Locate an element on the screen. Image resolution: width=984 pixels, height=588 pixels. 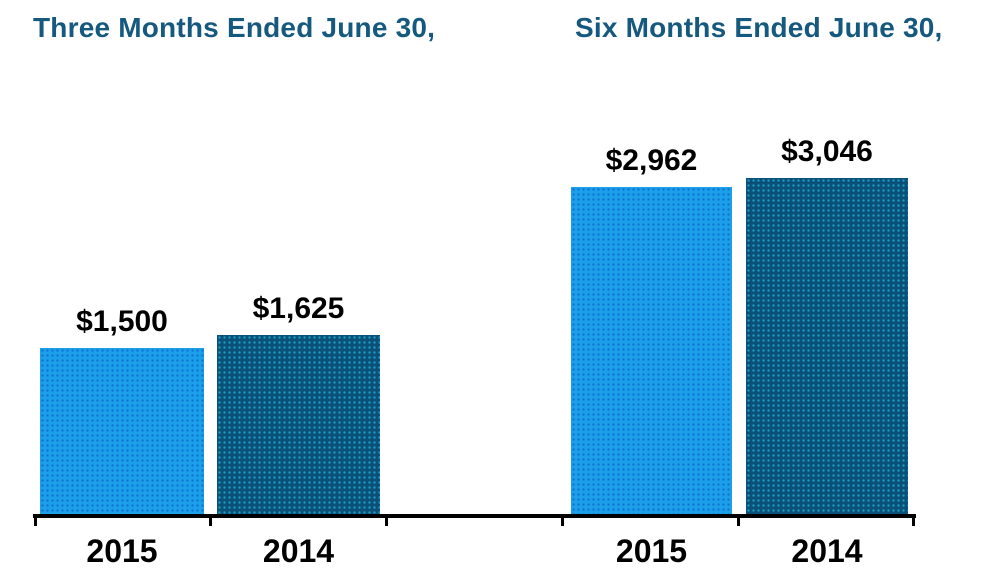
bar-2015-six-months is located at coordinates (651, 350).